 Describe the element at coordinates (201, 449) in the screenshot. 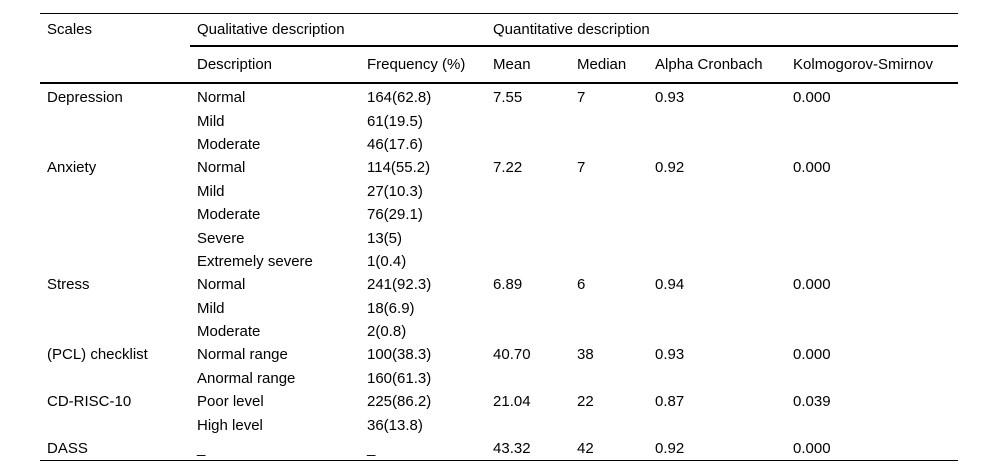

I see `cell-description: _` at that location.